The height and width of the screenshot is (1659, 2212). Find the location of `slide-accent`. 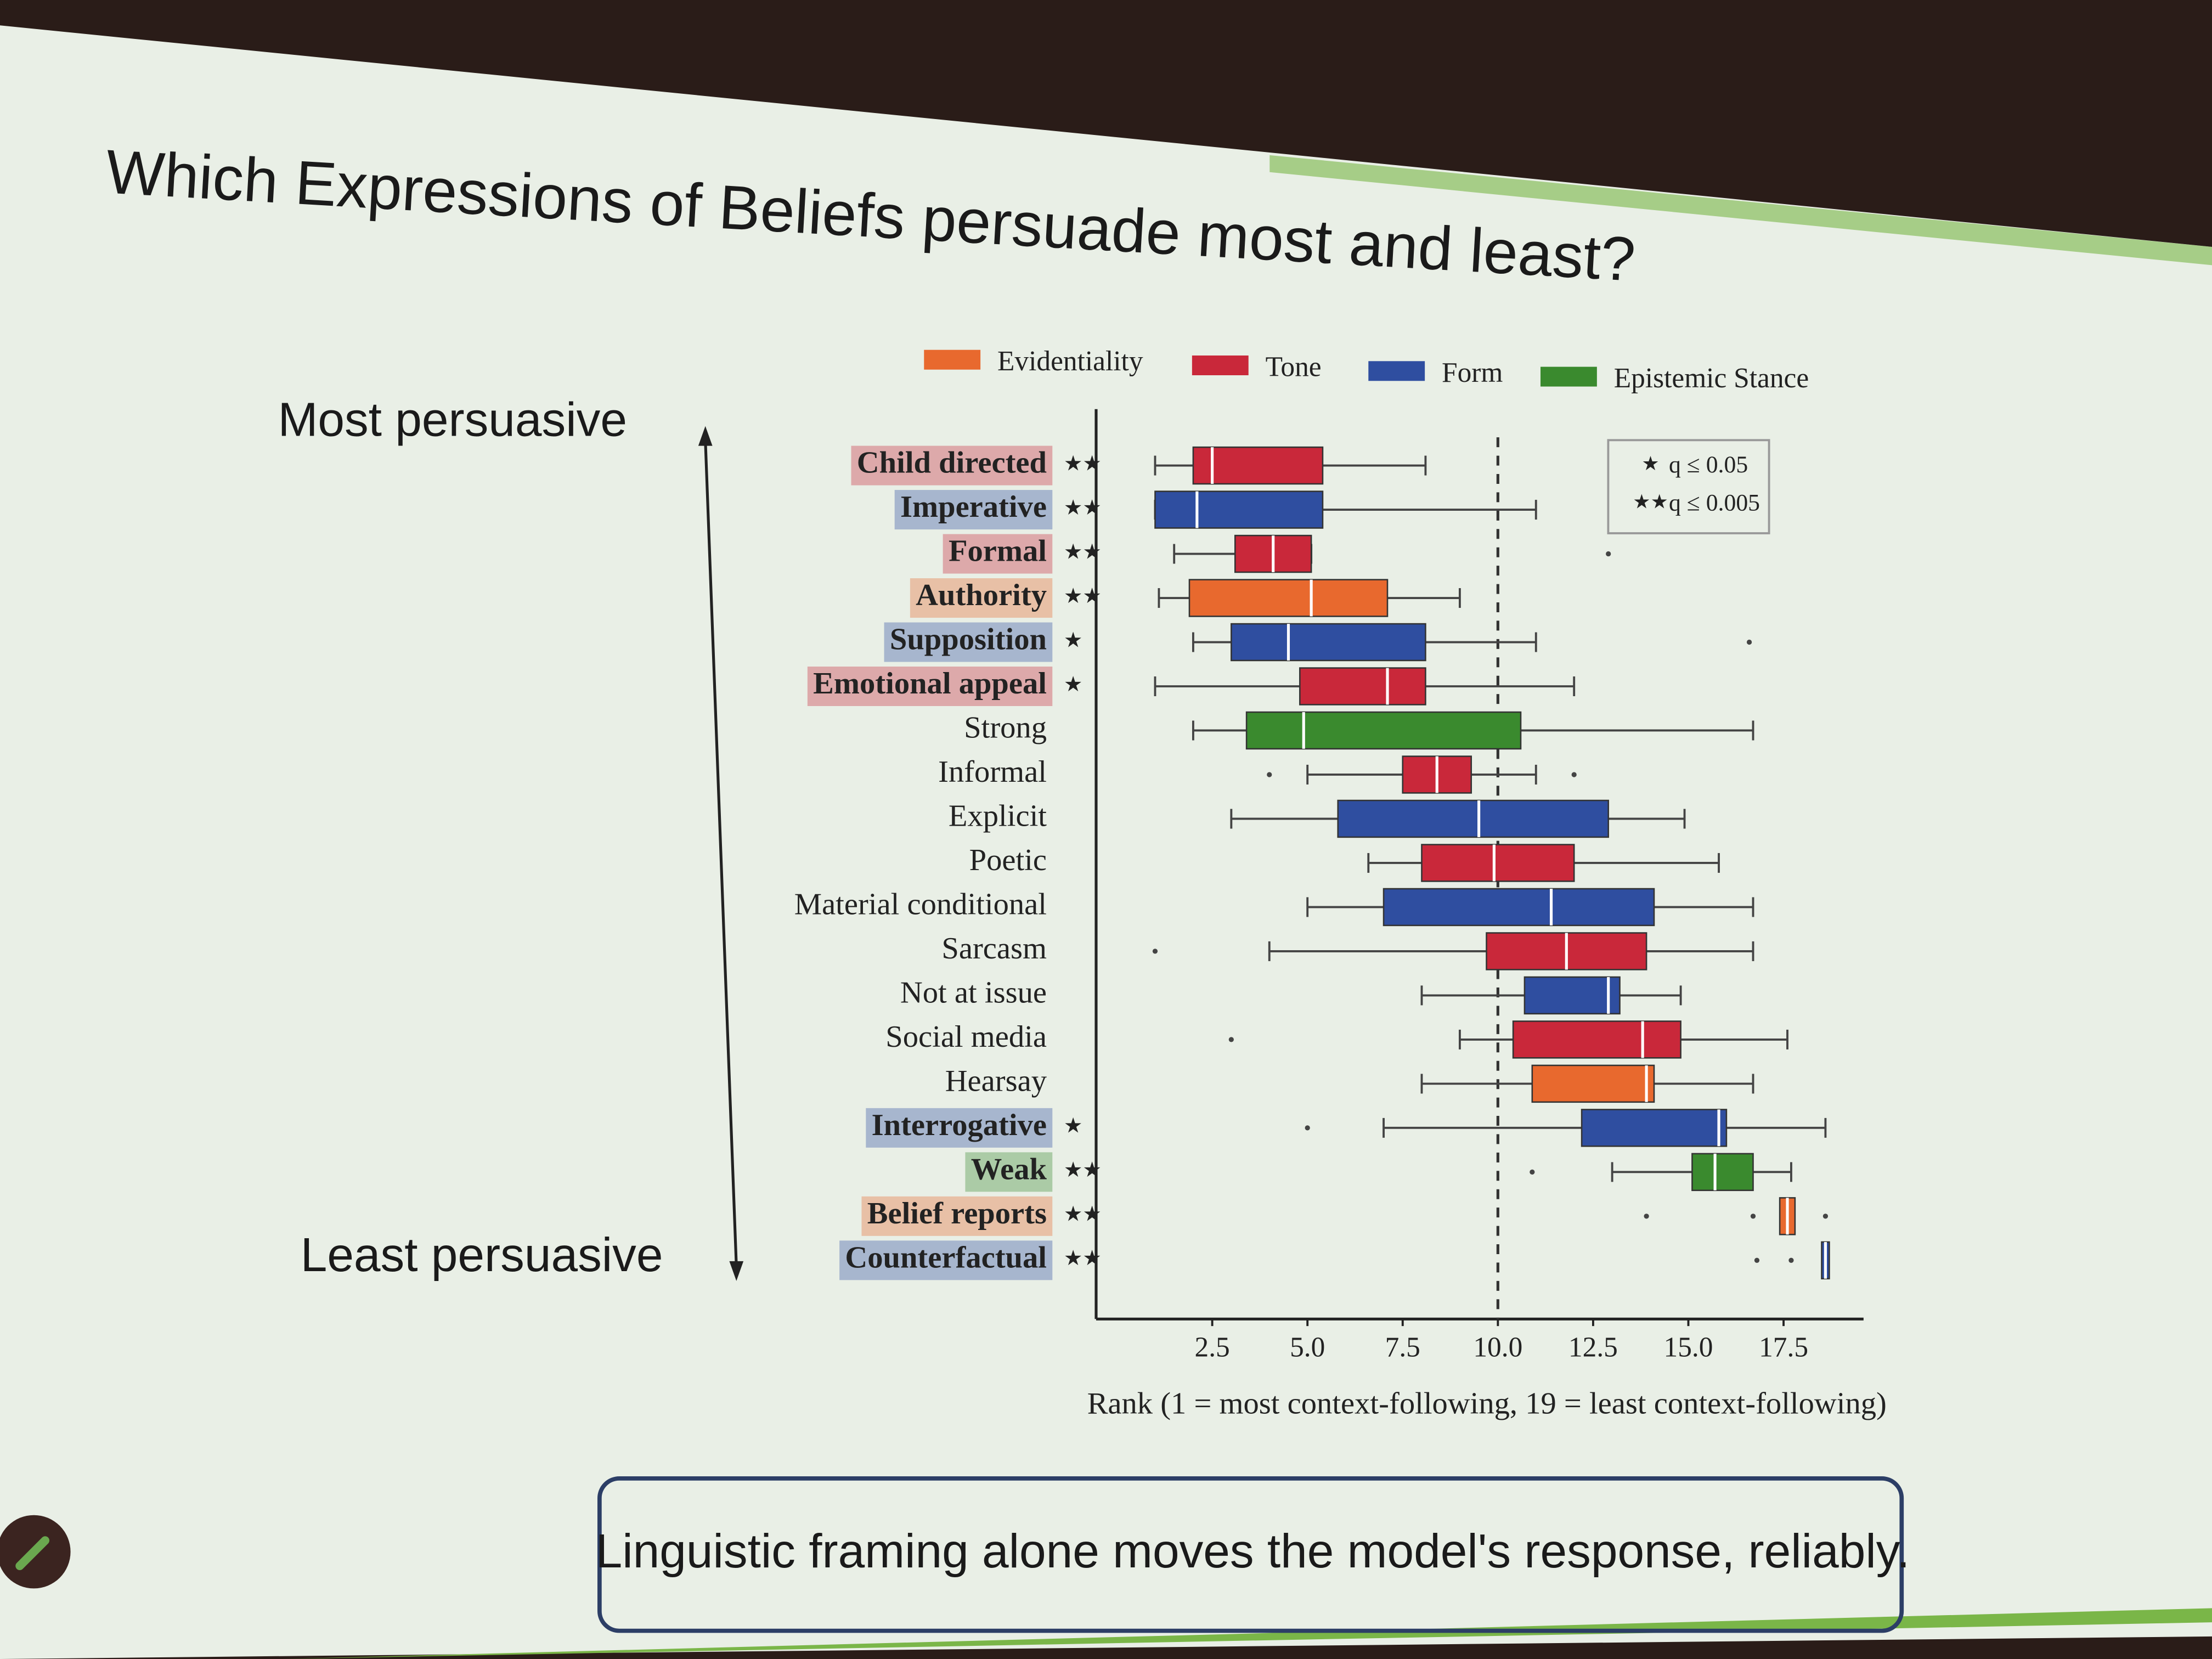

slide-accent is located at coordinates (1247, 1634).